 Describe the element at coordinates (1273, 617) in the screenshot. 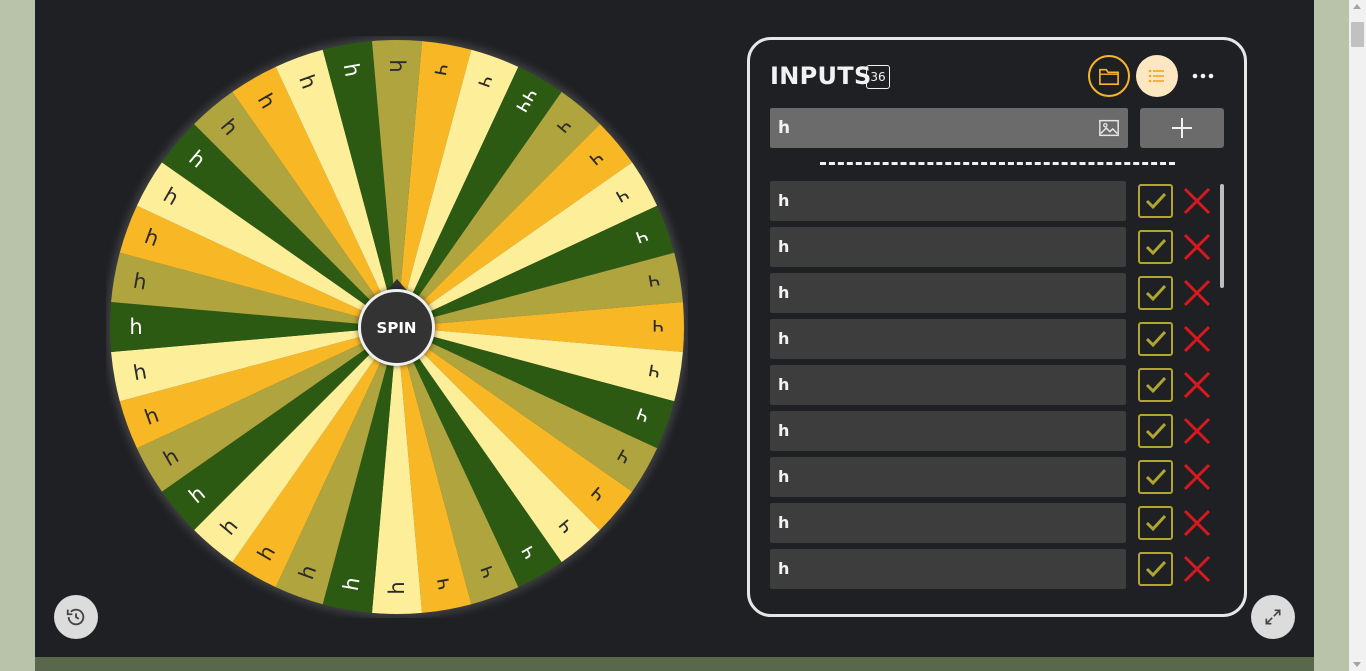

I see `fullscreen-button` at that location.